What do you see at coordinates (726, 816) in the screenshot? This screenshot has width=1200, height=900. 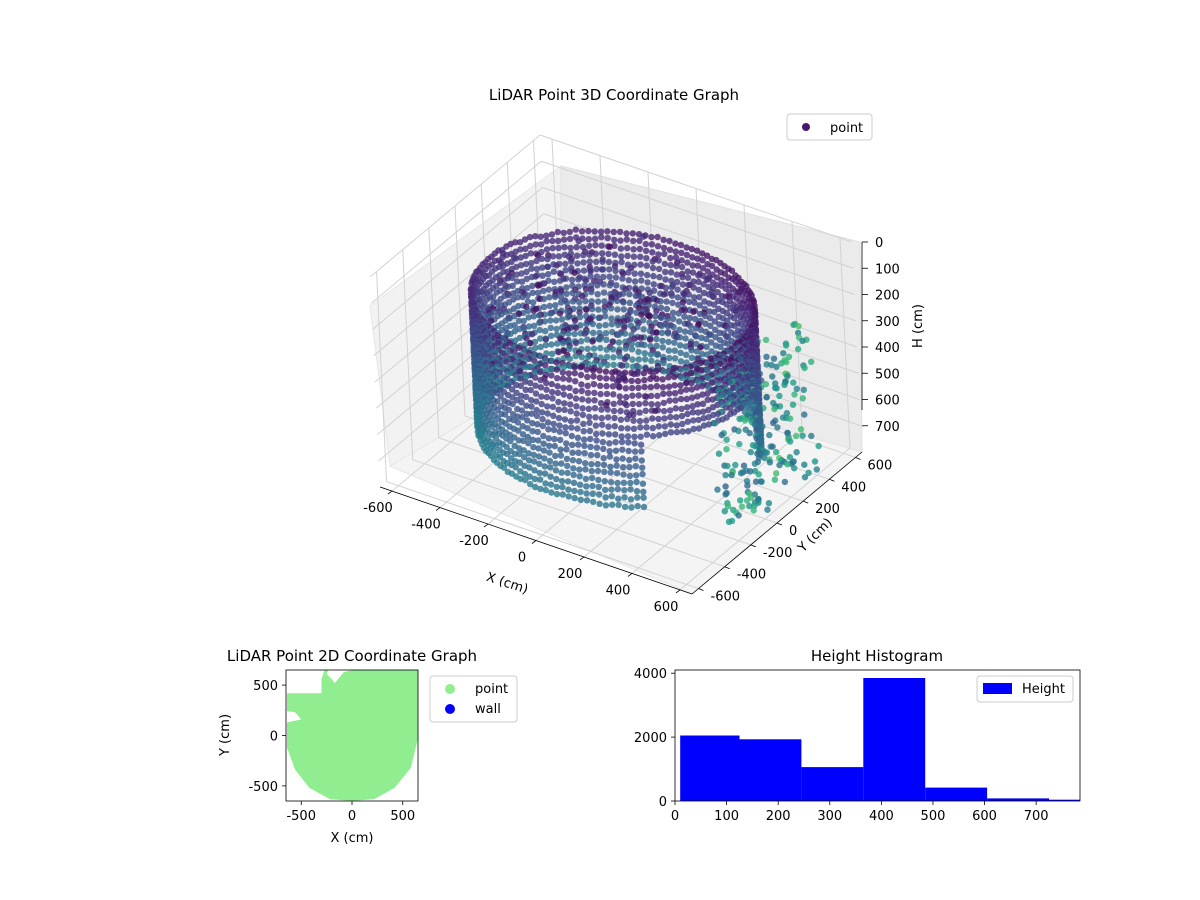 I see `hist-x-tick-label: 100` at bounding box center [726, 816].